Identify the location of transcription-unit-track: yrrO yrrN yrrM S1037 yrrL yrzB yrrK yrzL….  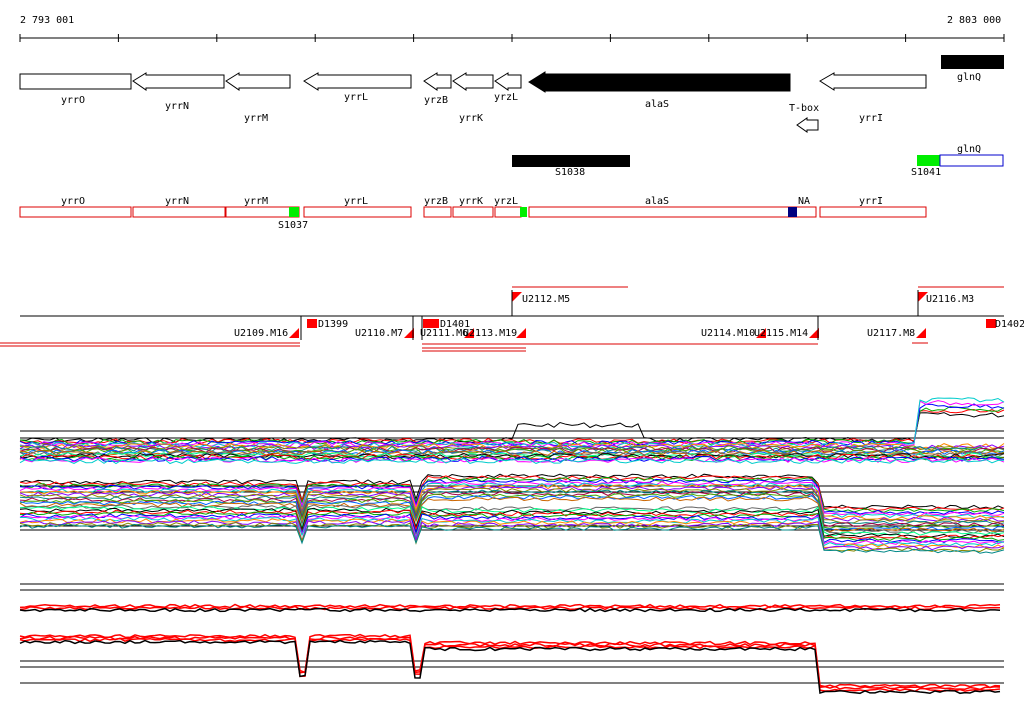
(473, 213).